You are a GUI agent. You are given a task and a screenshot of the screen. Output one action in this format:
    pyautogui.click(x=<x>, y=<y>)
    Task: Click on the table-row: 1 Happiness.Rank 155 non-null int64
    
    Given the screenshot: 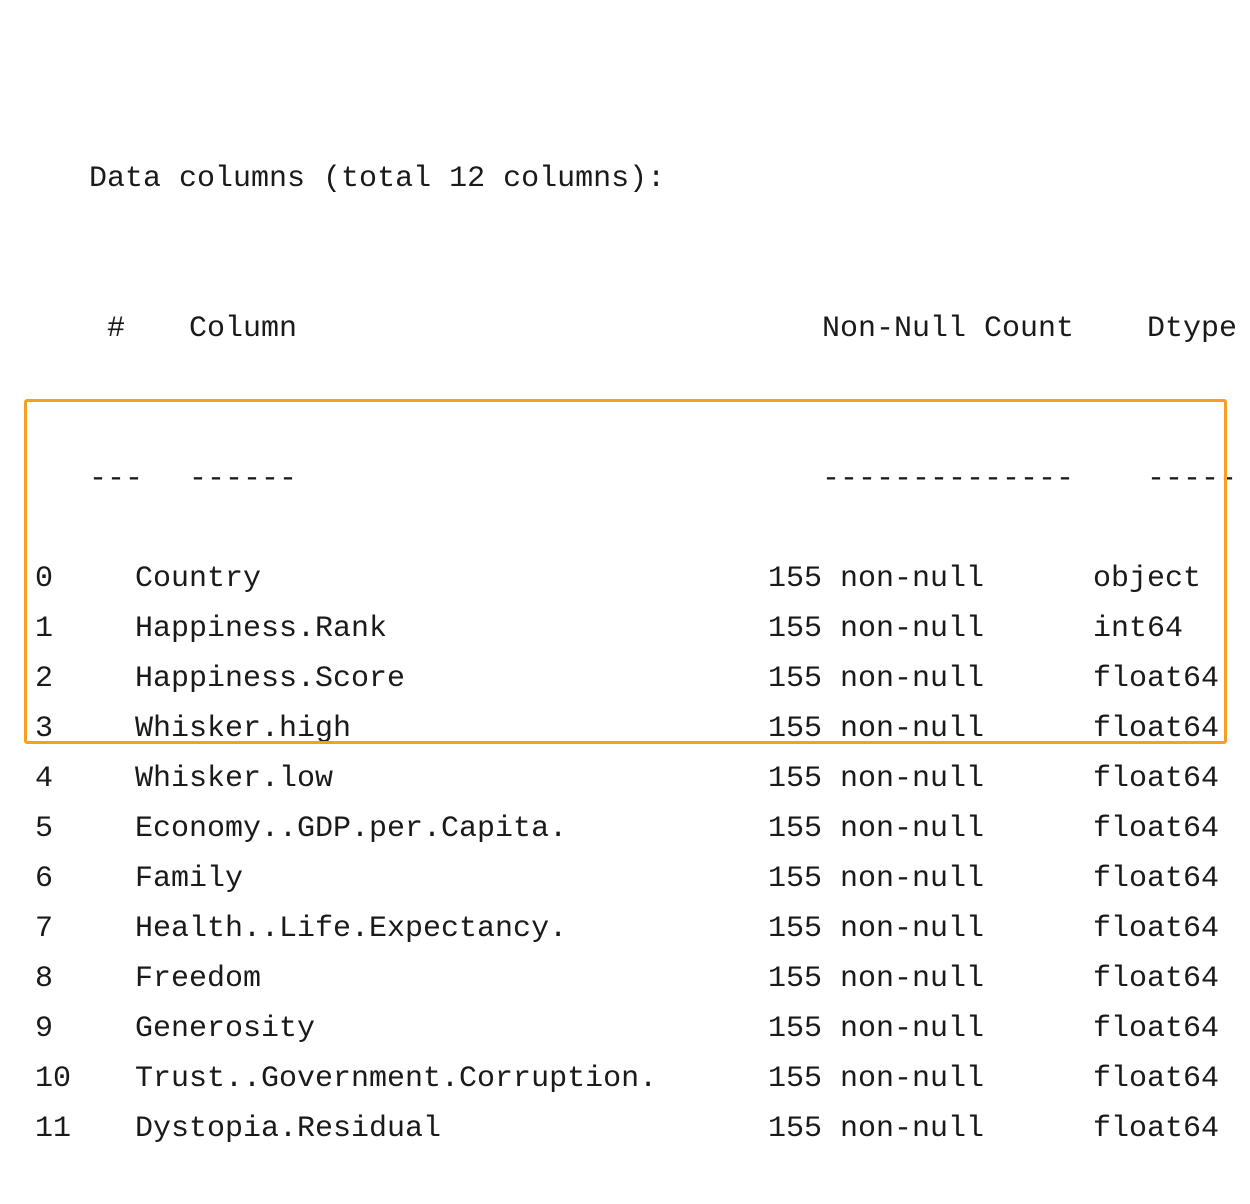 What is the action you would take?
    pyautogui.click(x=627, y=629)
    